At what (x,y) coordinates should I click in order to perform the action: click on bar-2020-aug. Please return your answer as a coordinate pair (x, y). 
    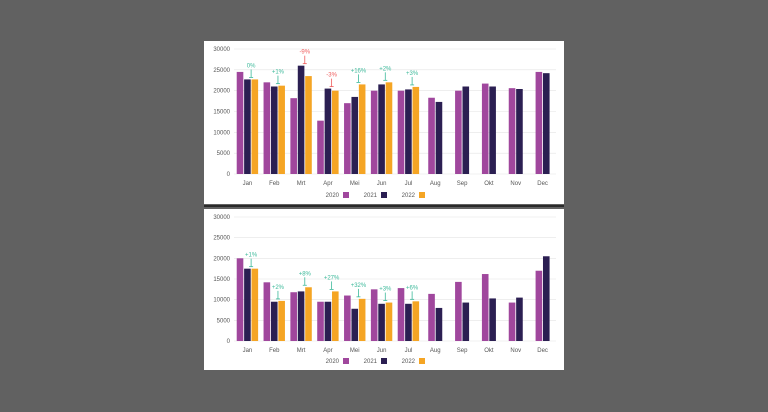
    Looking at the image, I should click on (431, 317).